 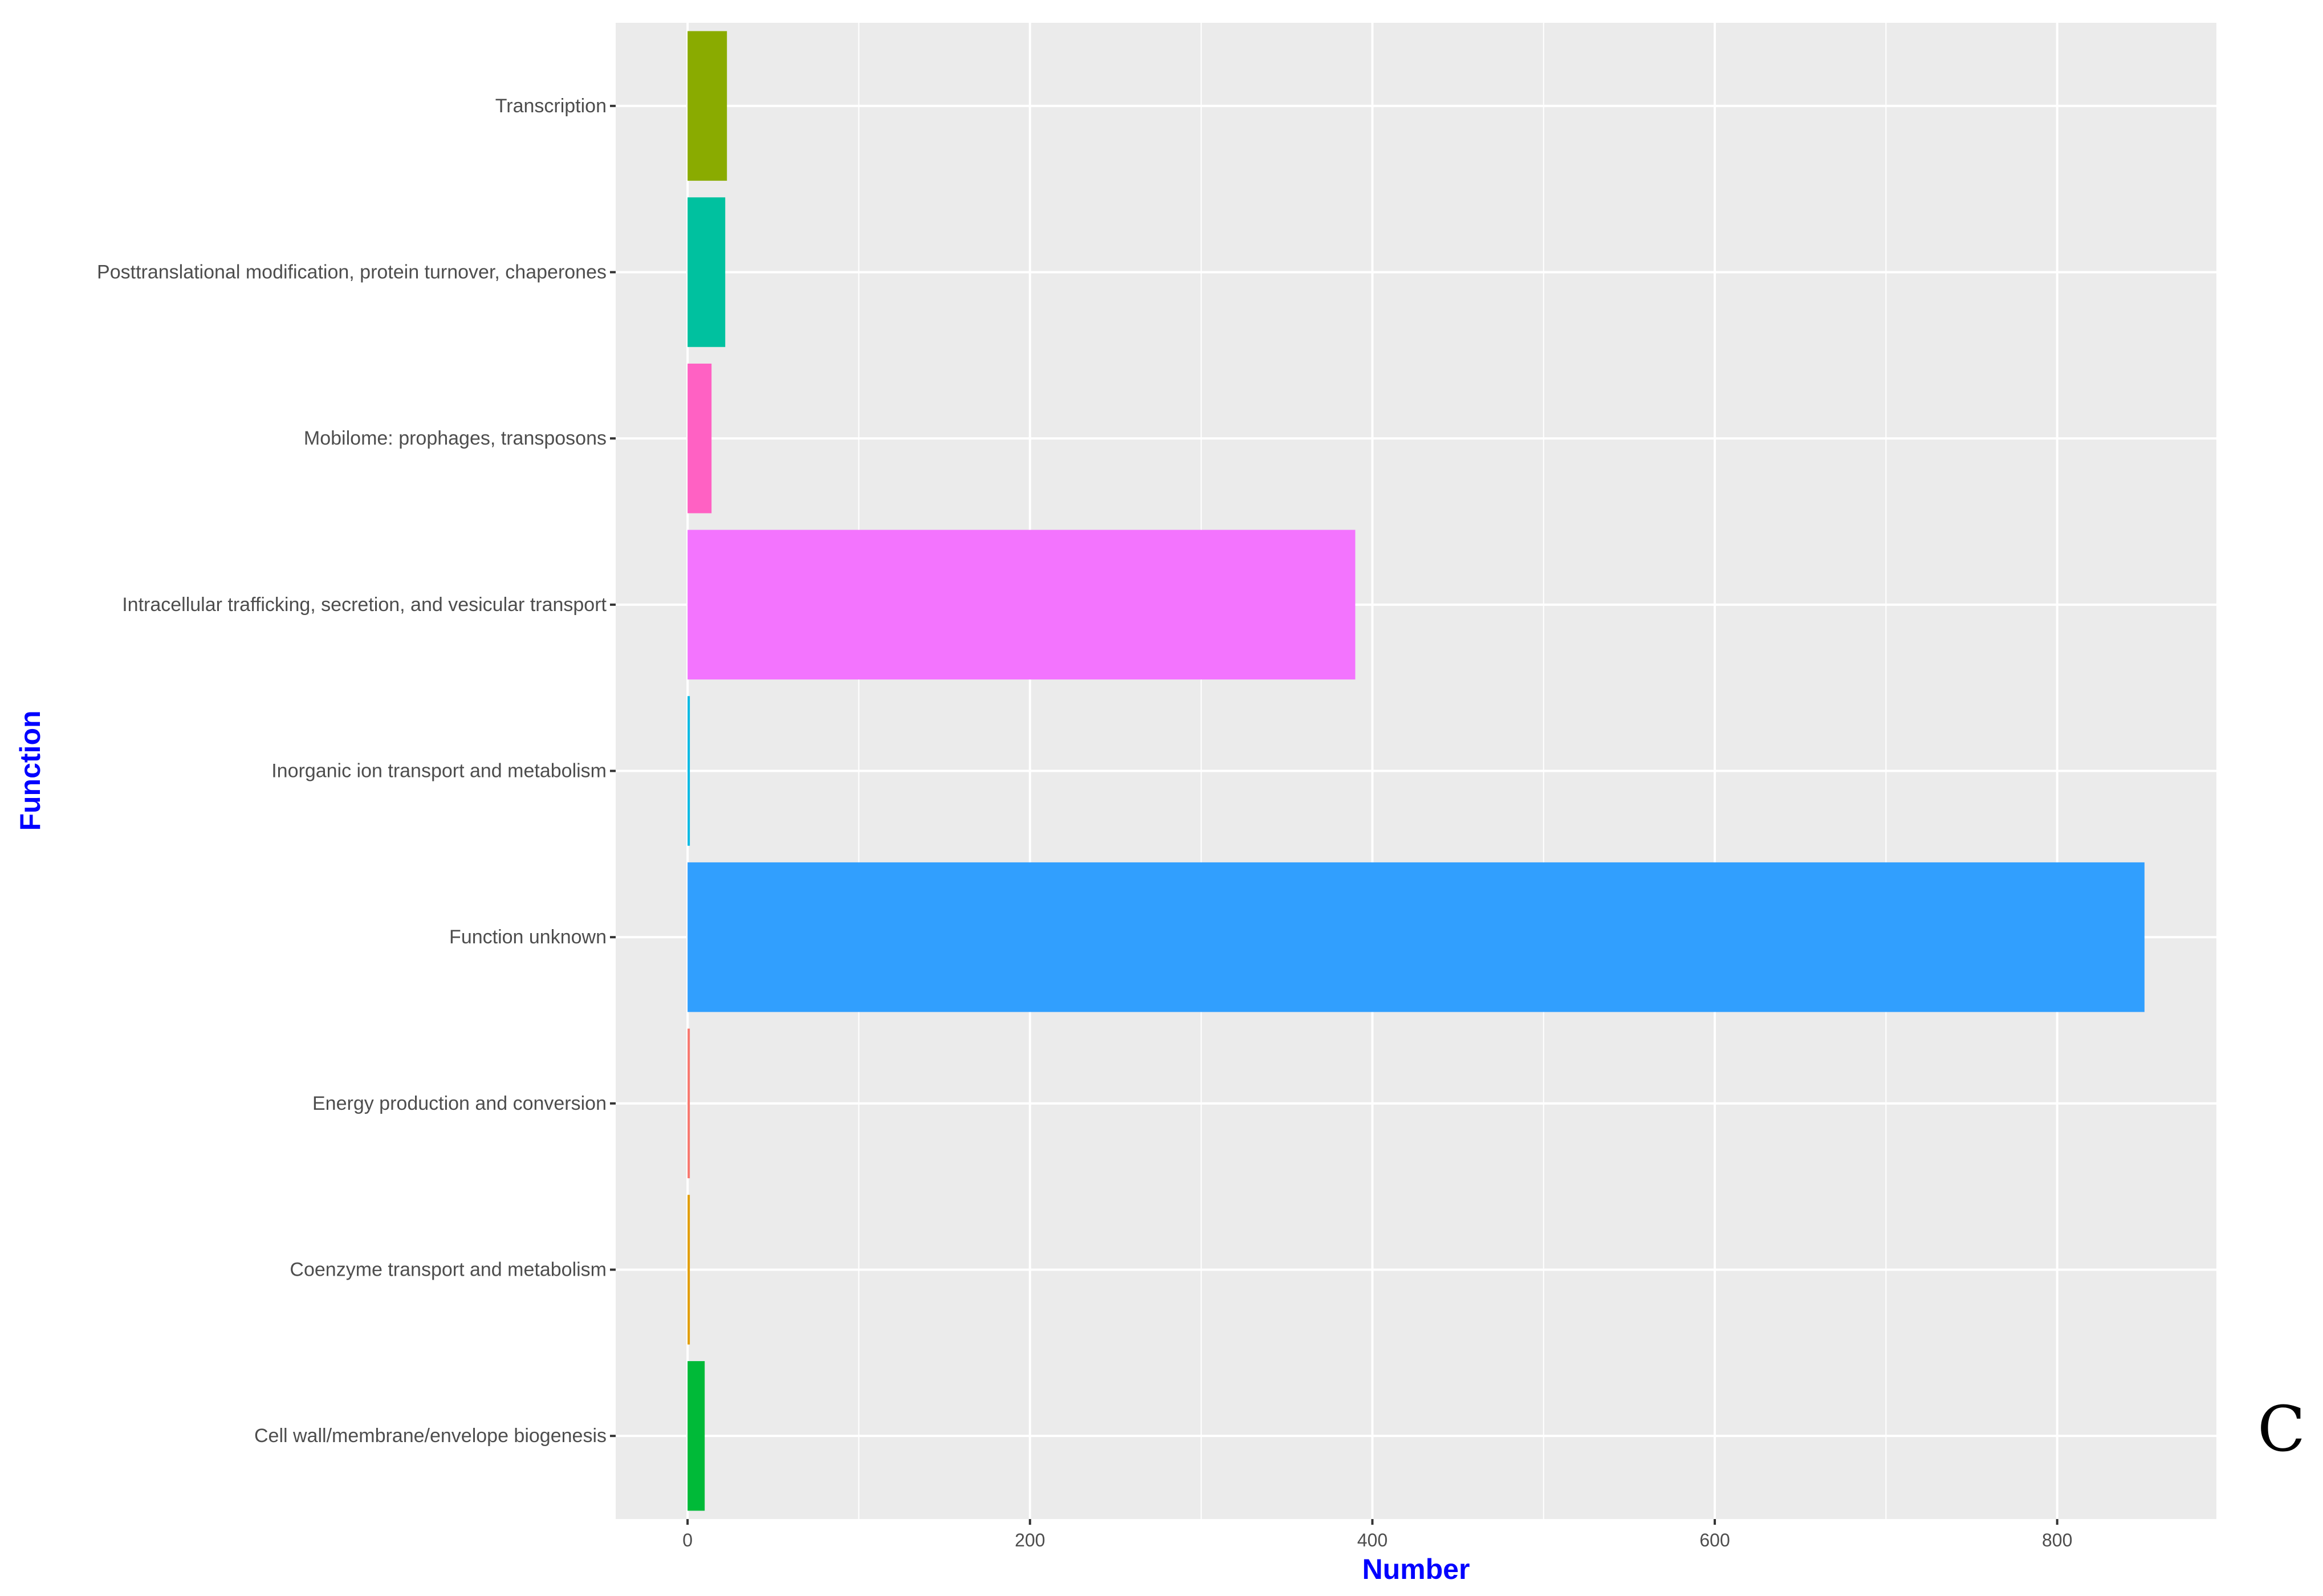 What do you see at coordinates (1372, 1540) in the screenshot?
I see `x-tick-label: 400` at bounding box center [1372, 1540].